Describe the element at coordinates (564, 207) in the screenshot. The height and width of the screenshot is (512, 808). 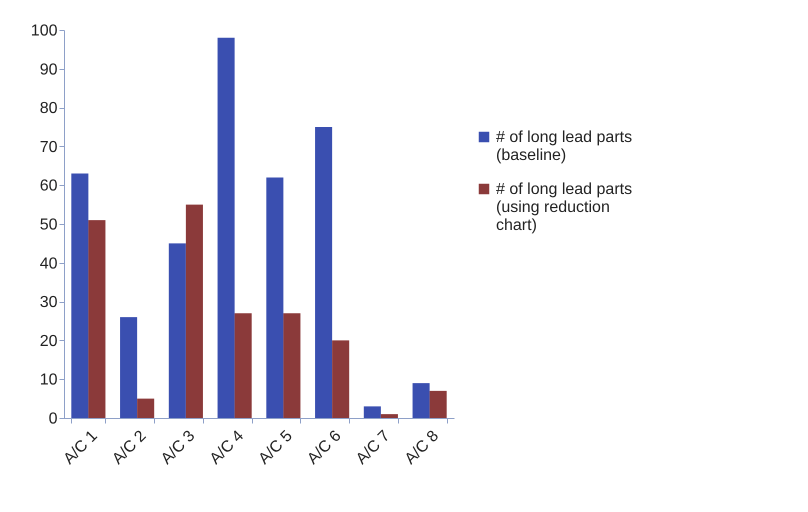
I see `legend-label: # of long lead parts (using reduction chart)` at that location.